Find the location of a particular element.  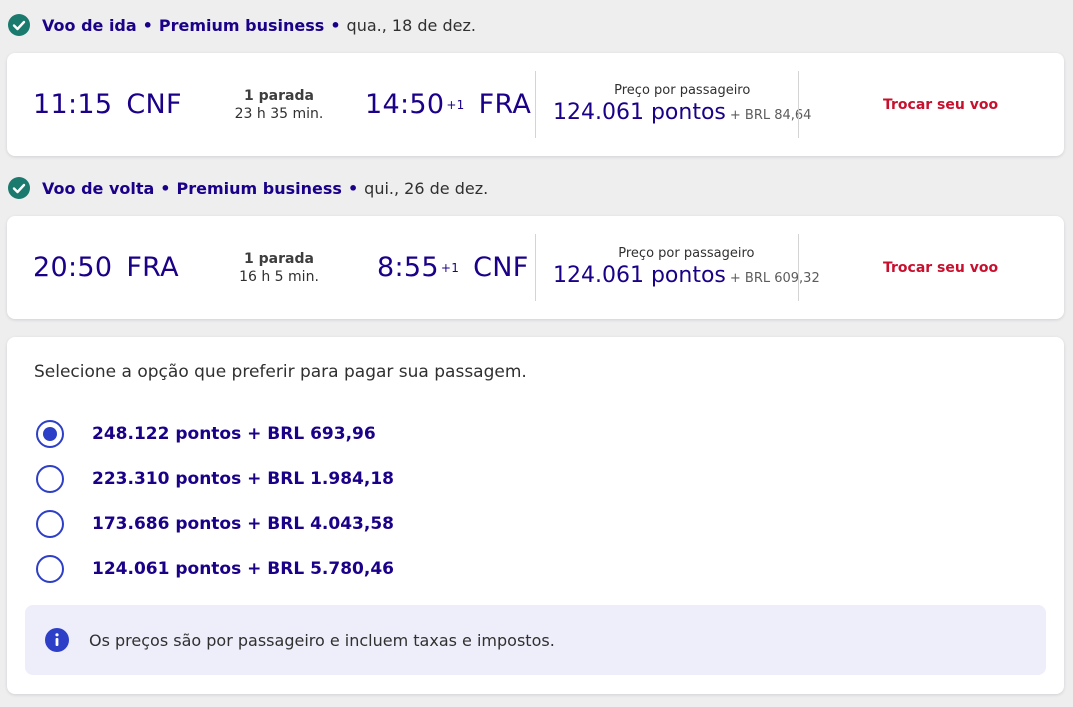

outbound-date: qua., 18 de dez. is located at coordinates (411, 25).